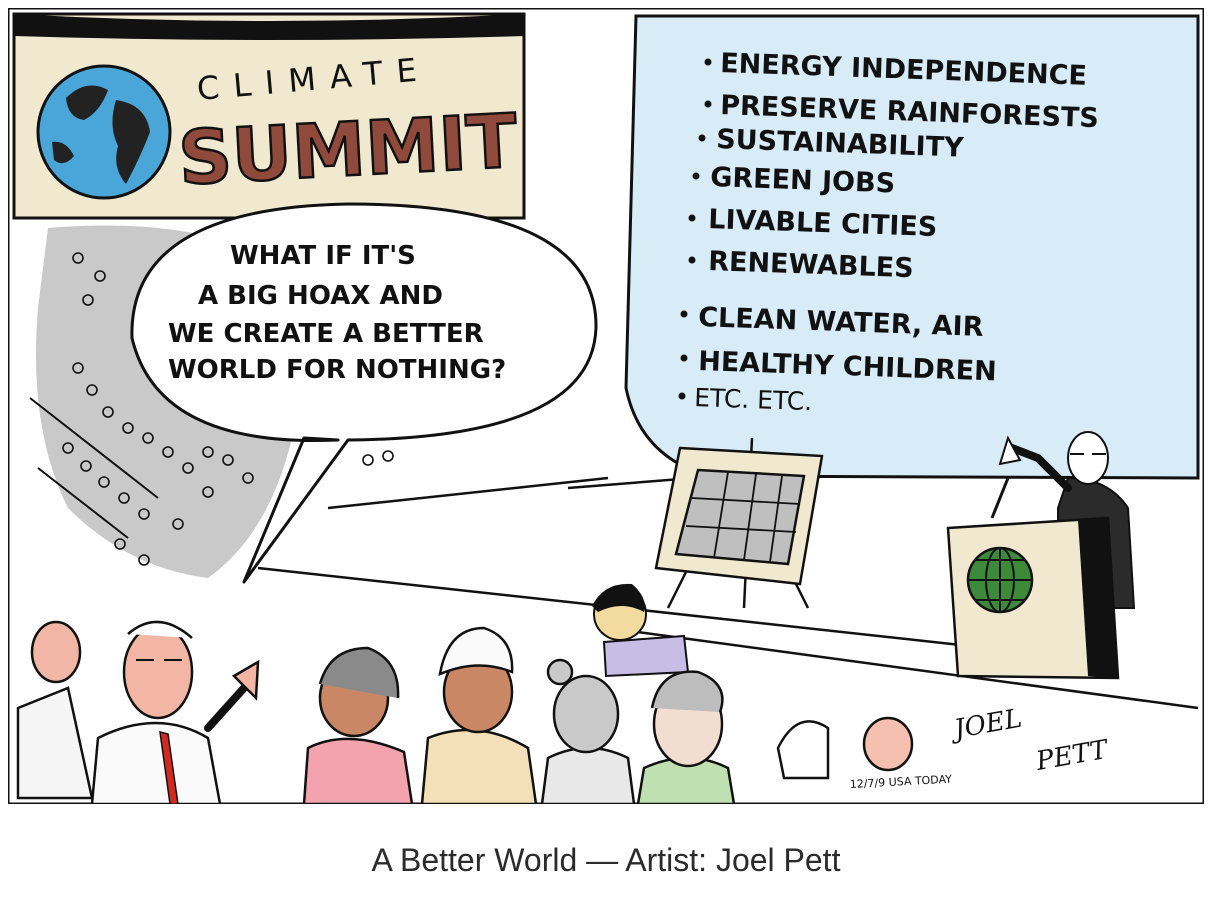 The width and height of the screenshot is (1212, 902). I want to click on podium, so click(1033, 578).